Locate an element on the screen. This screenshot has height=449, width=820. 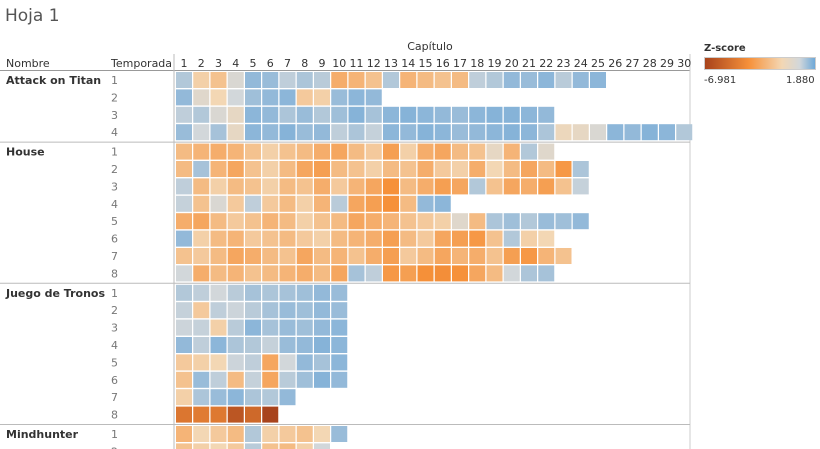
legend-color-bar is located at coordinates (760, 63).